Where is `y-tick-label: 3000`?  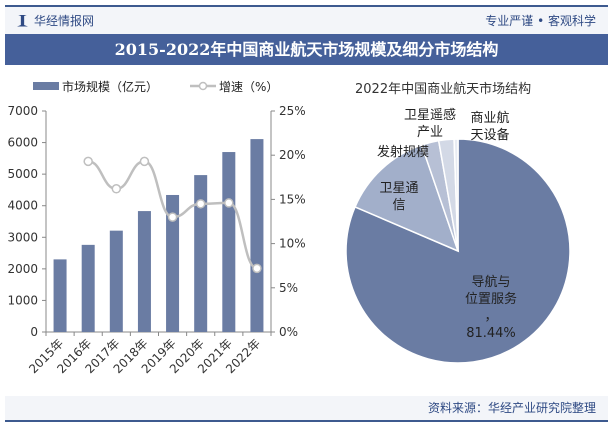
y-tick-label: 3000 is located at coordinates (22, 237).